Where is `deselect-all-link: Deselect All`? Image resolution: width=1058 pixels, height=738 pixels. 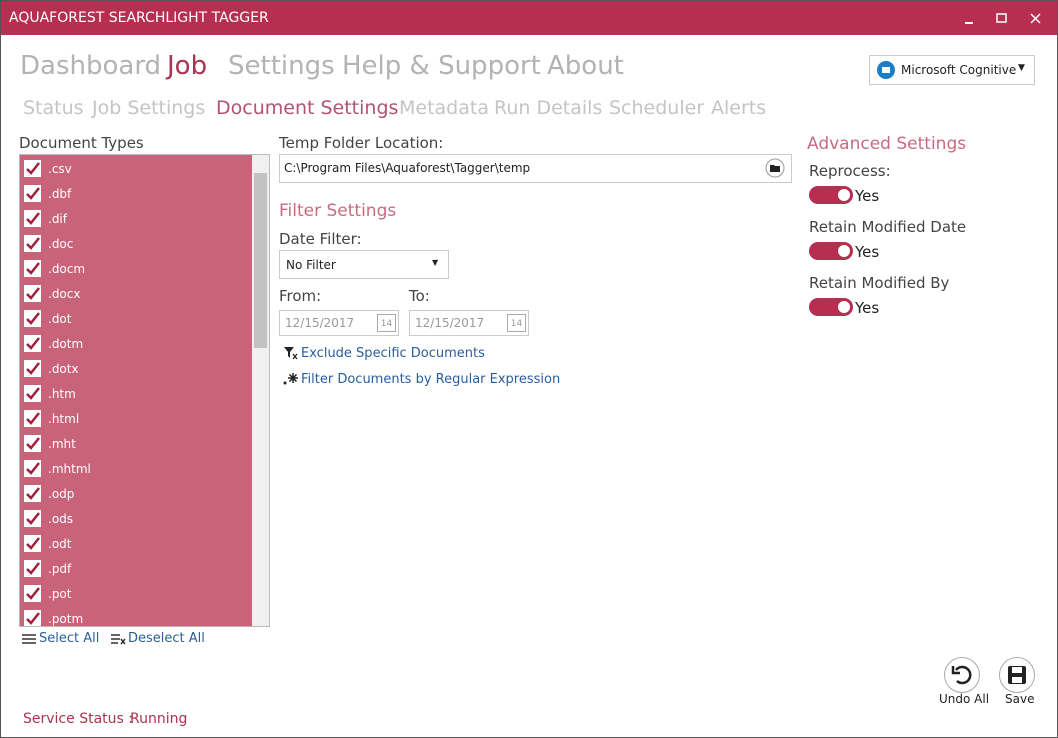
deselect-all-link: Deselect All is located at coordinates (166, 638).